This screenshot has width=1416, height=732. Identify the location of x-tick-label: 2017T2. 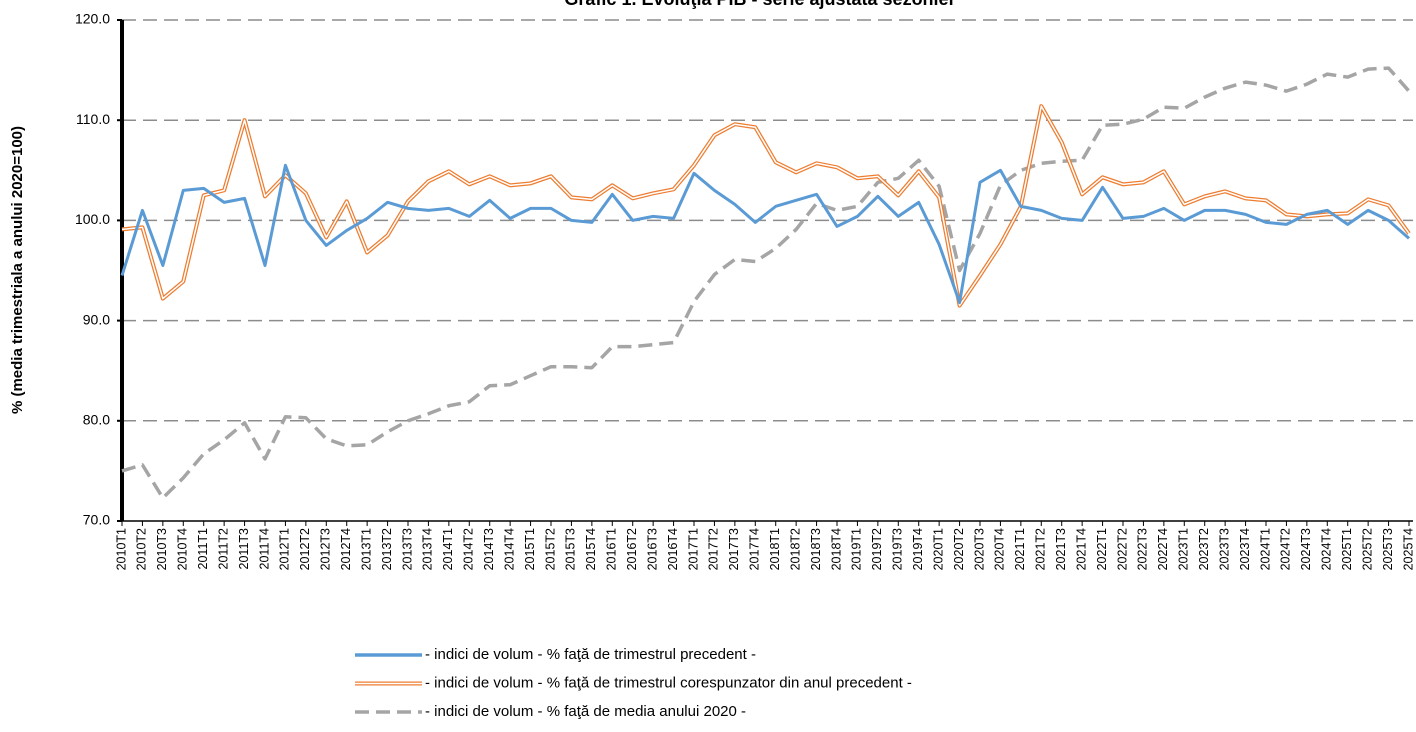
(714, 549).